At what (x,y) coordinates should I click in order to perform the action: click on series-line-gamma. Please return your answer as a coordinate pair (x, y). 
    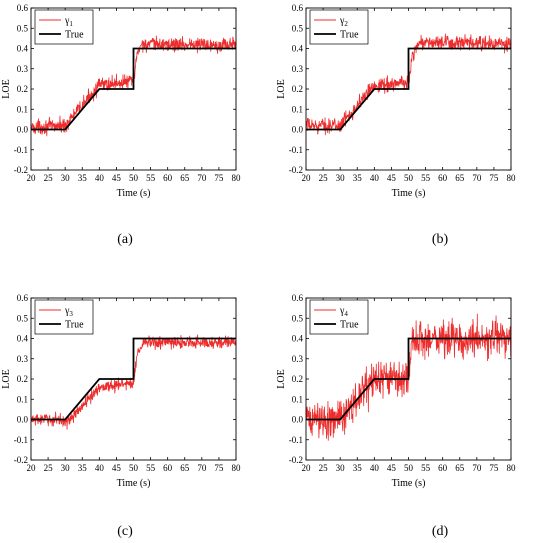
    Looking at the image, I should click on (133, 382).